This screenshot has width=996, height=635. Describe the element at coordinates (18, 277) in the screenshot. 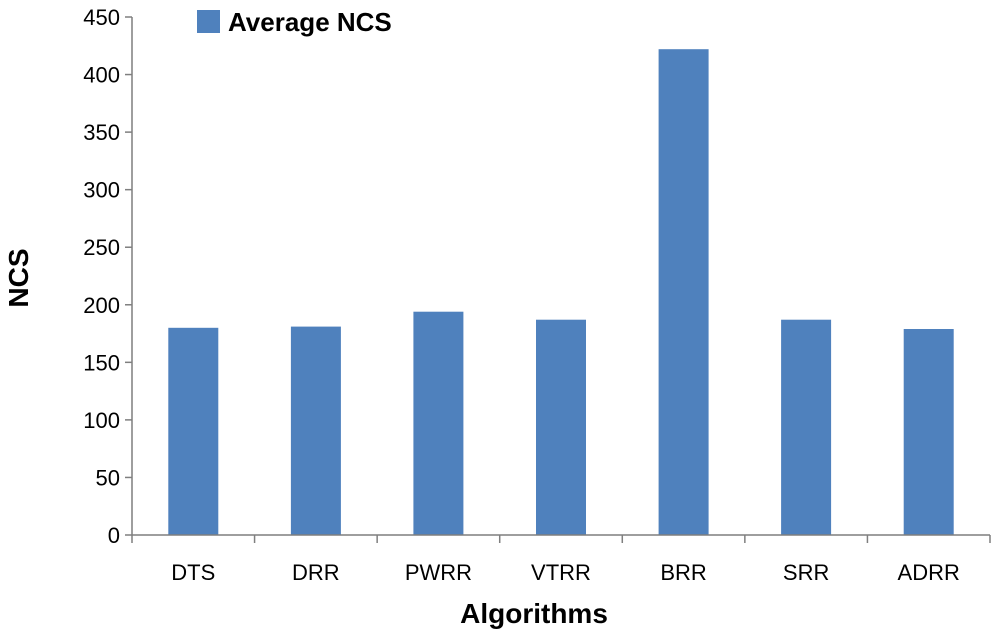

I see `y-axis-title: NCS` at that location.